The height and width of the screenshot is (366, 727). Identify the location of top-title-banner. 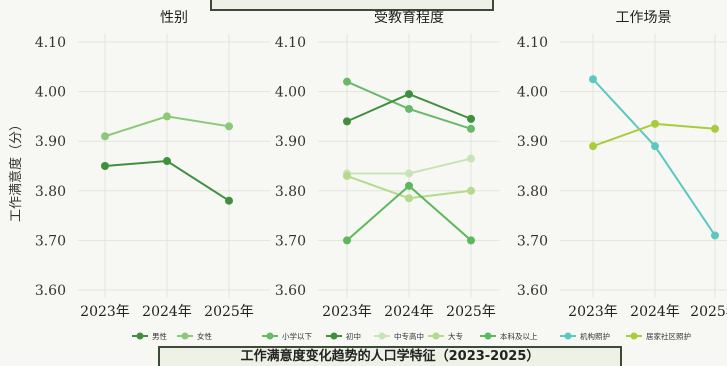
(352, 5).